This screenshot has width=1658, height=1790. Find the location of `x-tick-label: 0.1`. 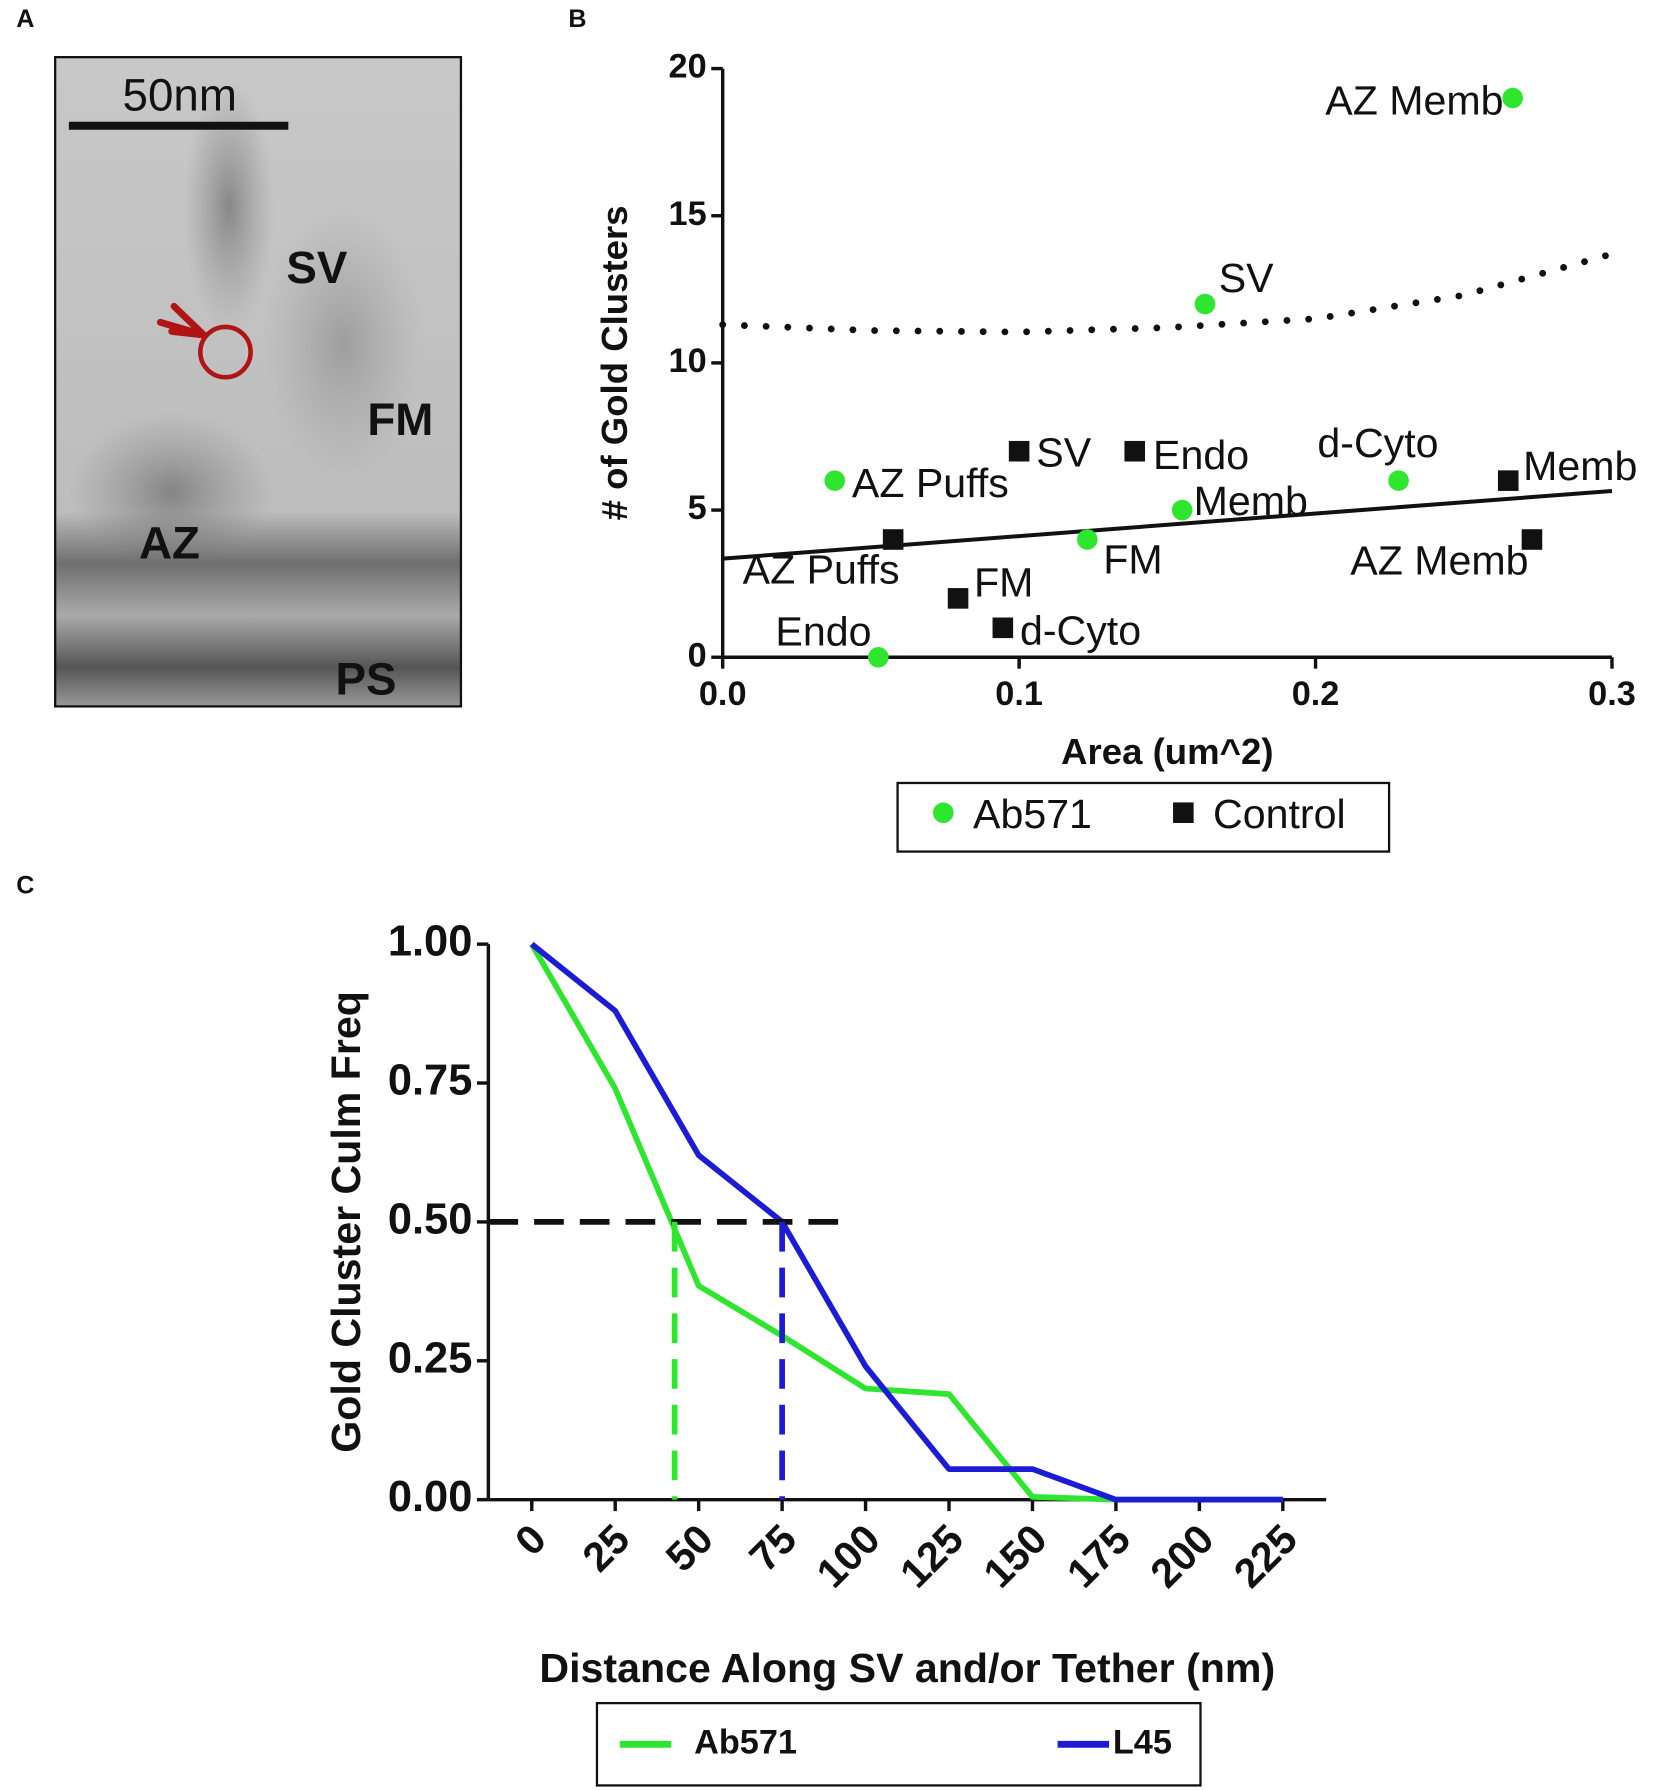

x-tick-label: 0.1 is located at coordinates (1019, 694).